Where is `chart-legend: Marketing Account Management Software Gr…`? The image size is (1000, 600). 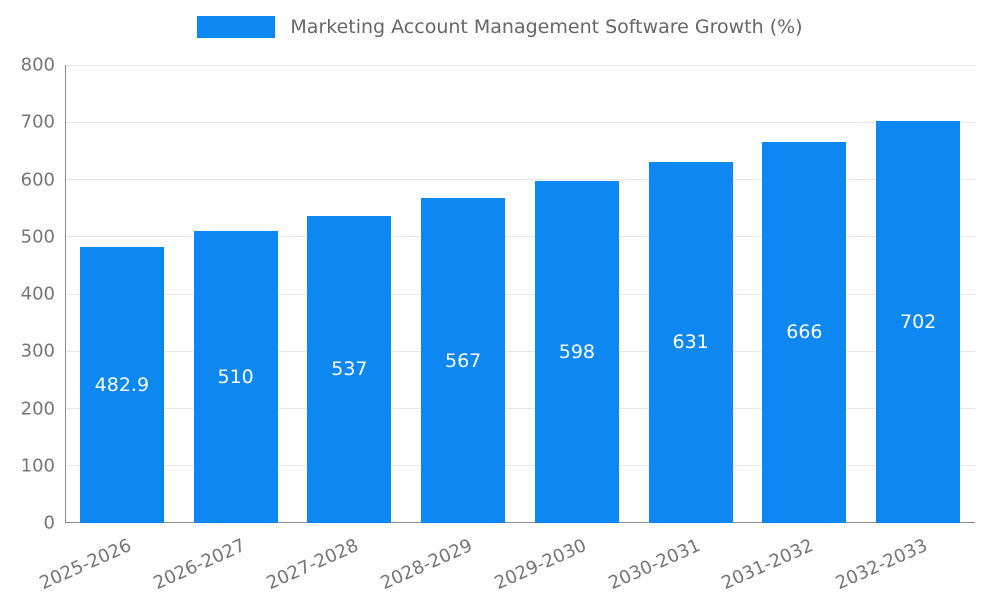 chart-legend: Marketing Account Management Software Gr… is located at coordinates (500, 27).